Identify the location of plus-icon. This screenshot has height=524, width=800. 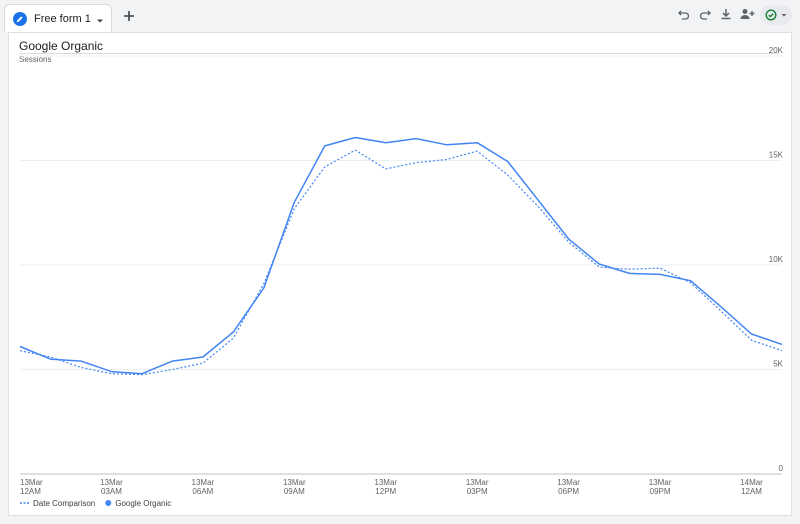
(129, 18).